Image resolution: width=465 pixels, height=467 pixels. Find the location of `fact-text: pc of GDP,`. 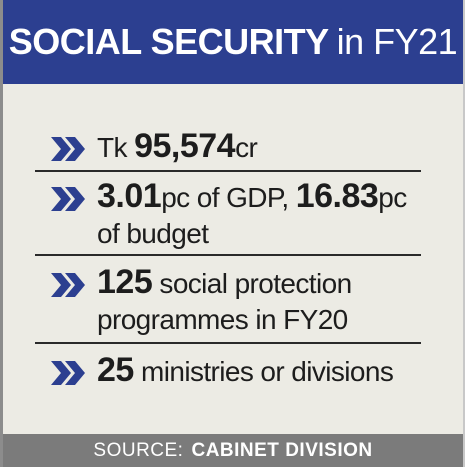

fact-text: pc of GDP, is located at coordinates (228, 197).